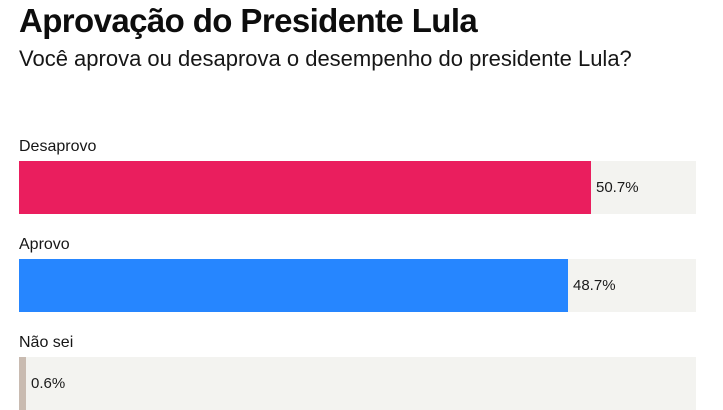 The height and width of the screenshot is (410, 723). I want to click on bar-value-nao-sei: 0.6%, so click(48, 383).